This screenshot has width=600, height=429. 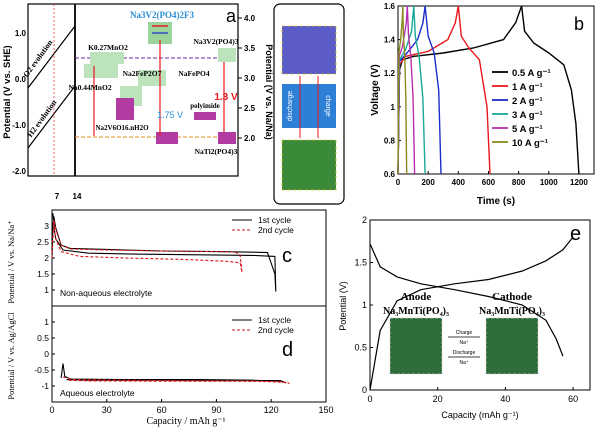 I want to click on panel-c-series, so click(x=164, y=252).